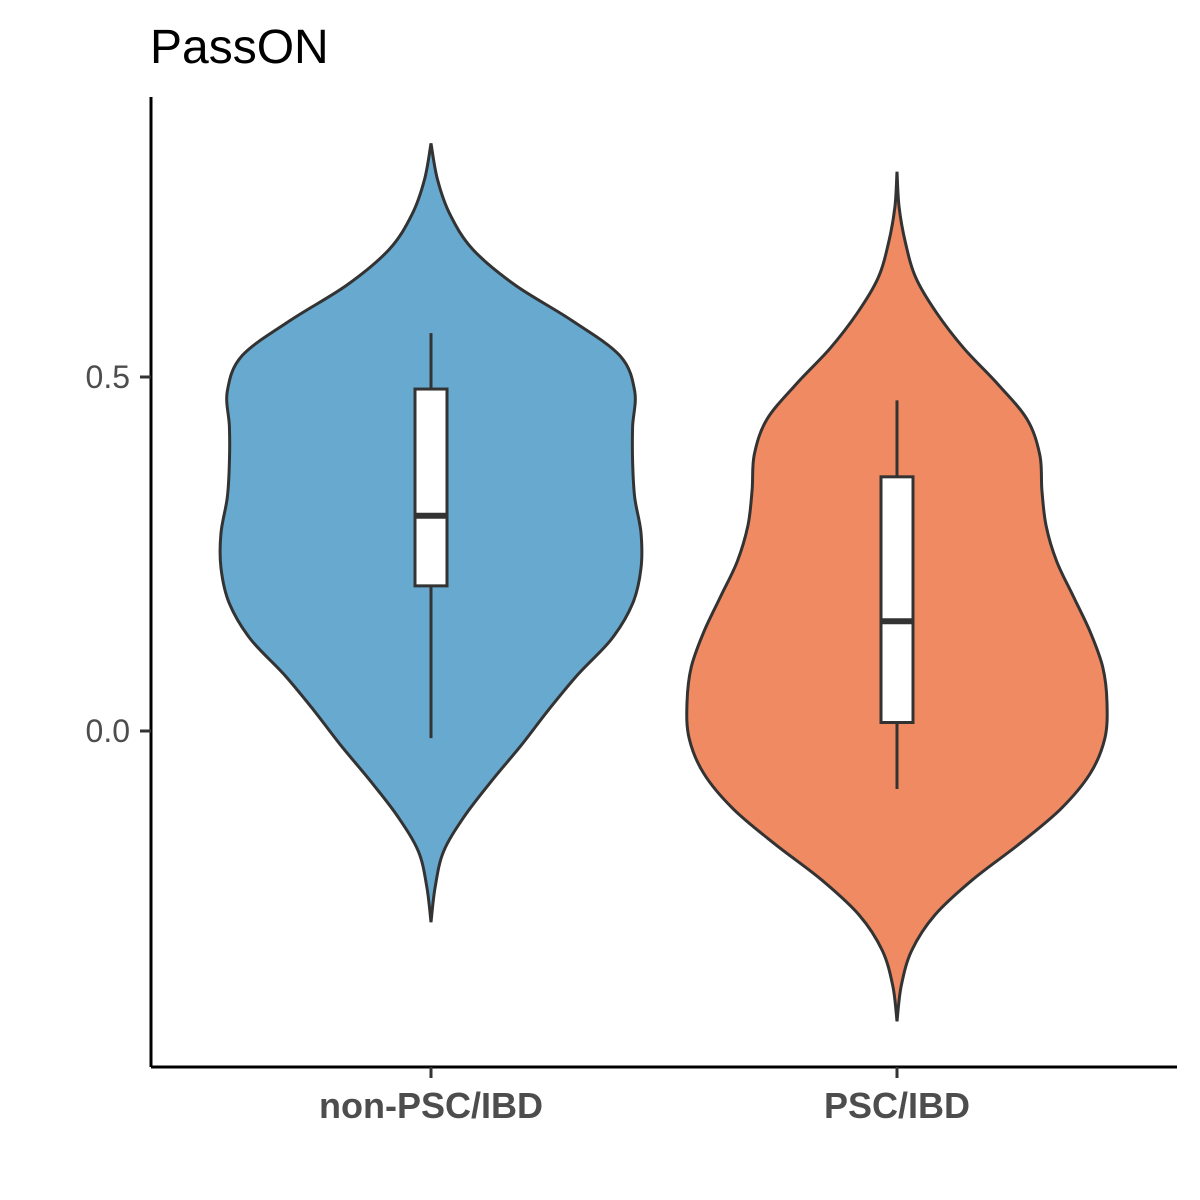 This screenshot has width=1200, height=1200. I want to click on x-tick-label: non-PSC/IBD, so click(431, 1105).